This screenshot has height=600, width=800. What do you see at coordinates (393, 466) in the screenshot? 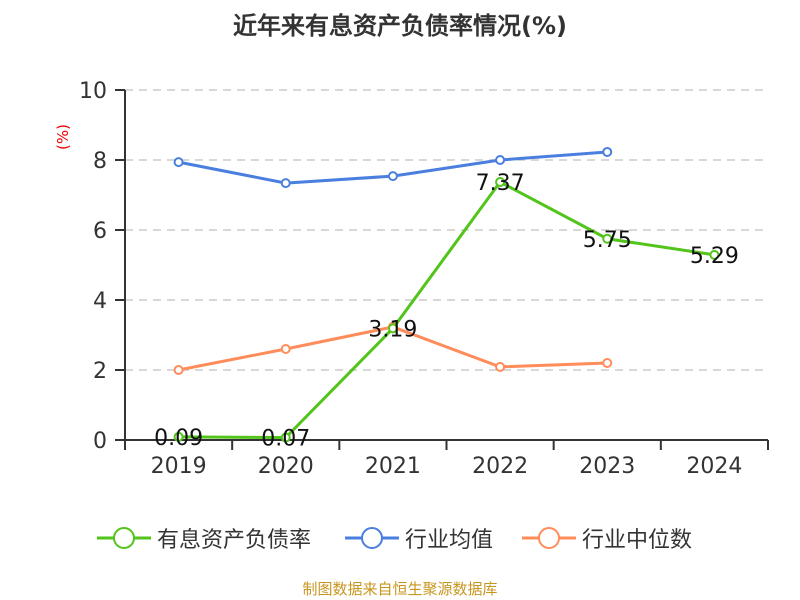
I see `x-tick-label: 2021` at bounding box center [393, 466].